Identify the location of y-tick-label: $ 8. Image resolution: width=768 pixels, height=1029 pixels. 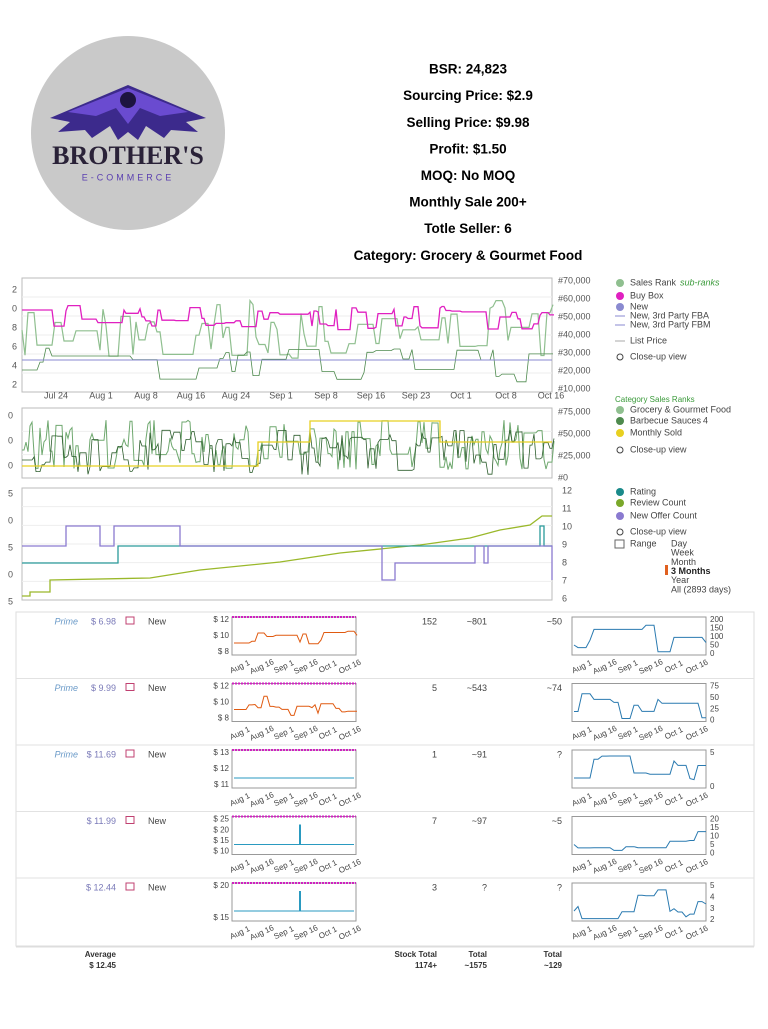
(224, 718).